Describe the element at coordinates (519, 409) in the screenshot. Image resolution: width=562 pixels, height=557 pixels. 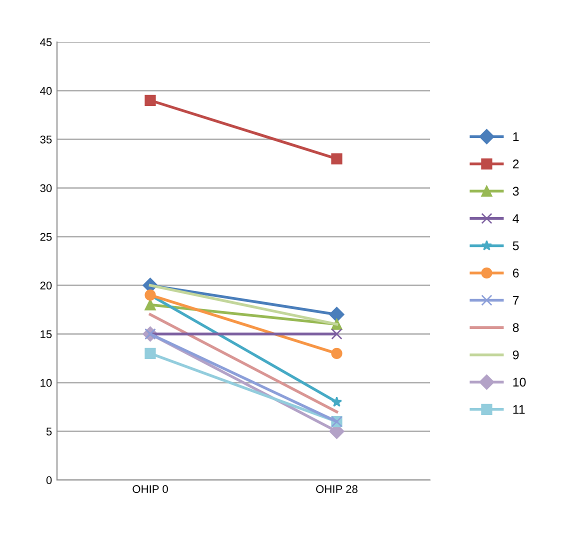
I see `legend-label: 11` at that location.